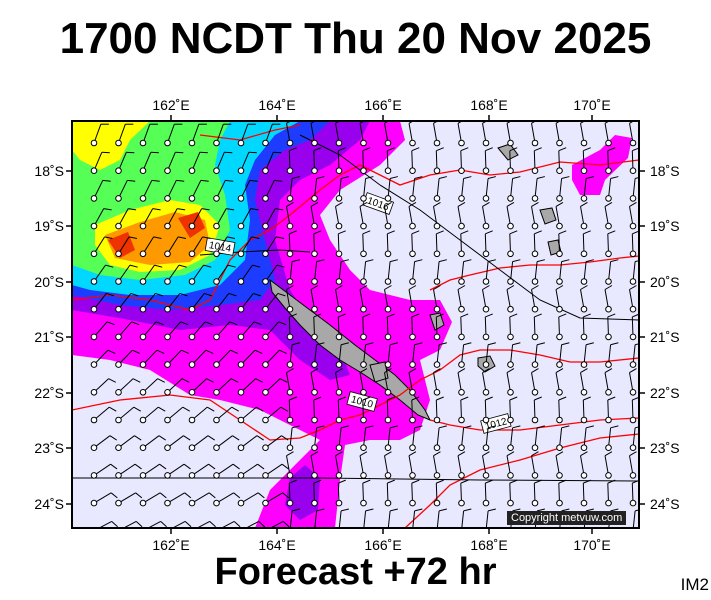 The width and height of the screenshot is (711, 600). What do you see at coordinates (591, 545) in the screenshot?
I see `lon-label-bottom: 170˚E` at bounding box center [591, 545].